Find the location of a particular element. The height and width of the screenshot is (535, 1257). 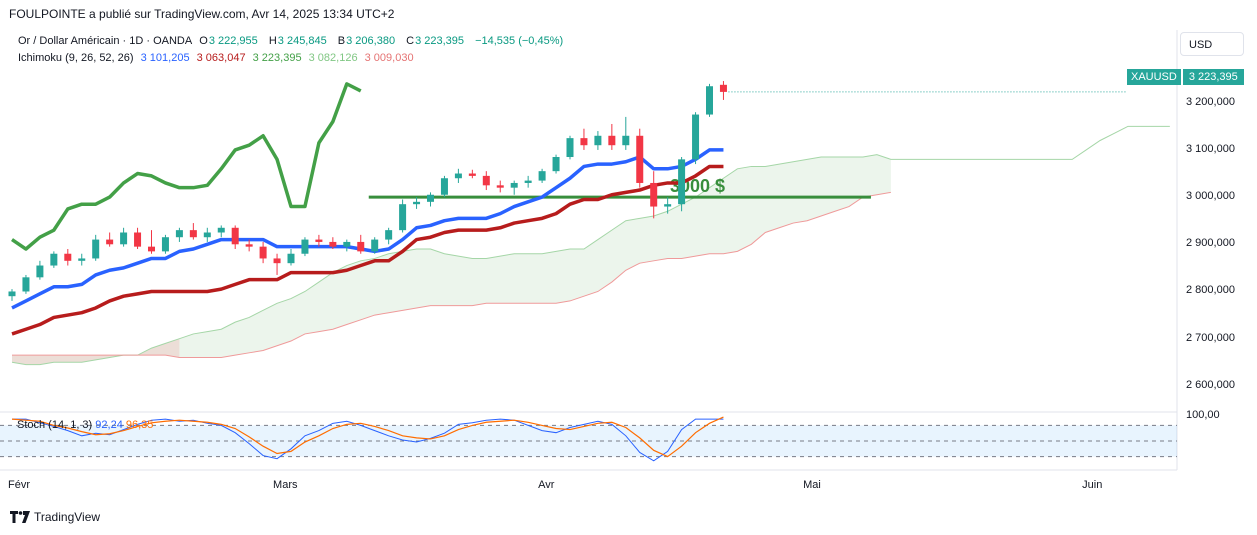

currency-button: USD is located at coordinates (1212, 44).